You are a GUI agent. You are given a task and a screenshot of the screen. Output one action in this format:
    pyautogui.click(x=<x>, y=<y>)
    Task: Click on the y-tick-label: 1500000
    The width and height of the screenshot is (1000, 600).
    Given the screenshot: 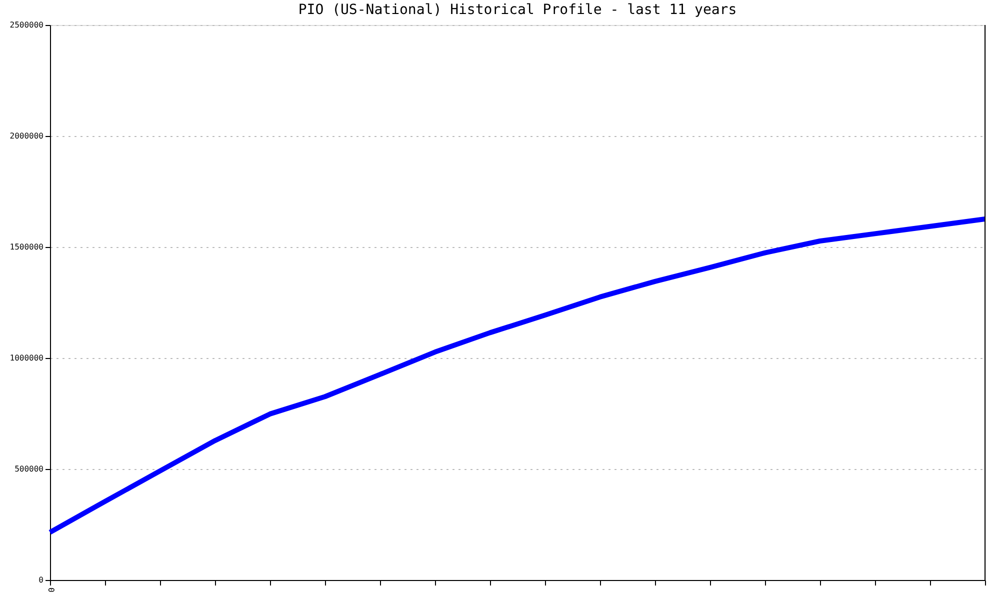 What is the action you would take?
    pyautogui.click(x=27, y=247)
    